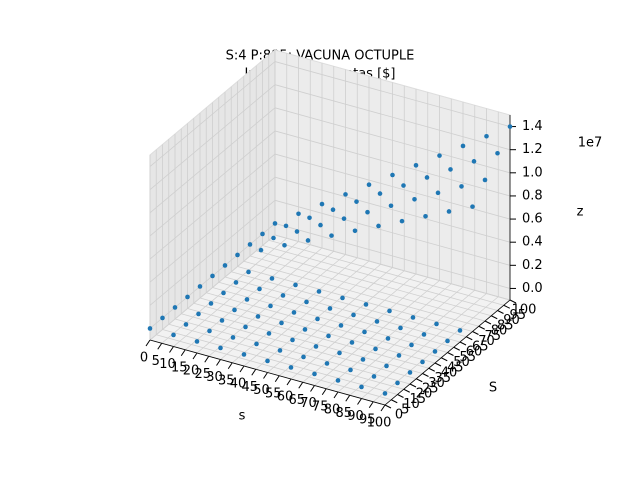 Image resolution: width=640 pixels, height=484 pixels. What do you see at coordinates (273, 393) in the screenshot?
I see `x-tick-label: 55` at bounding box center [273, 393].